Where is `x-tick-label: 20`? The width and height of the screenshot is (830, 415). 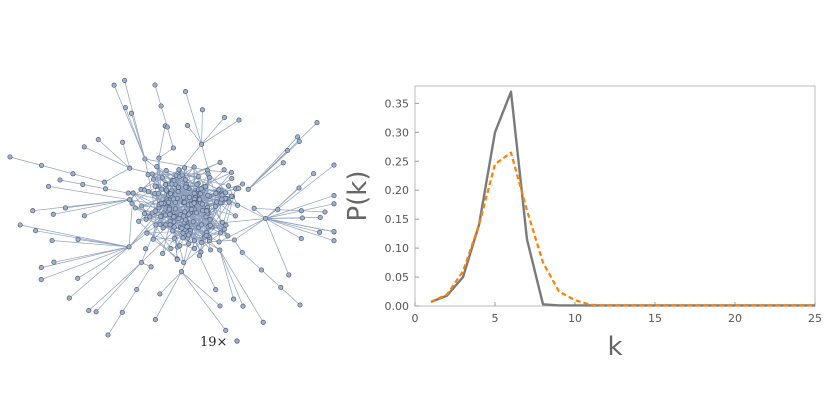 x-tick-label: 20 is located at coordinates (735, 318).